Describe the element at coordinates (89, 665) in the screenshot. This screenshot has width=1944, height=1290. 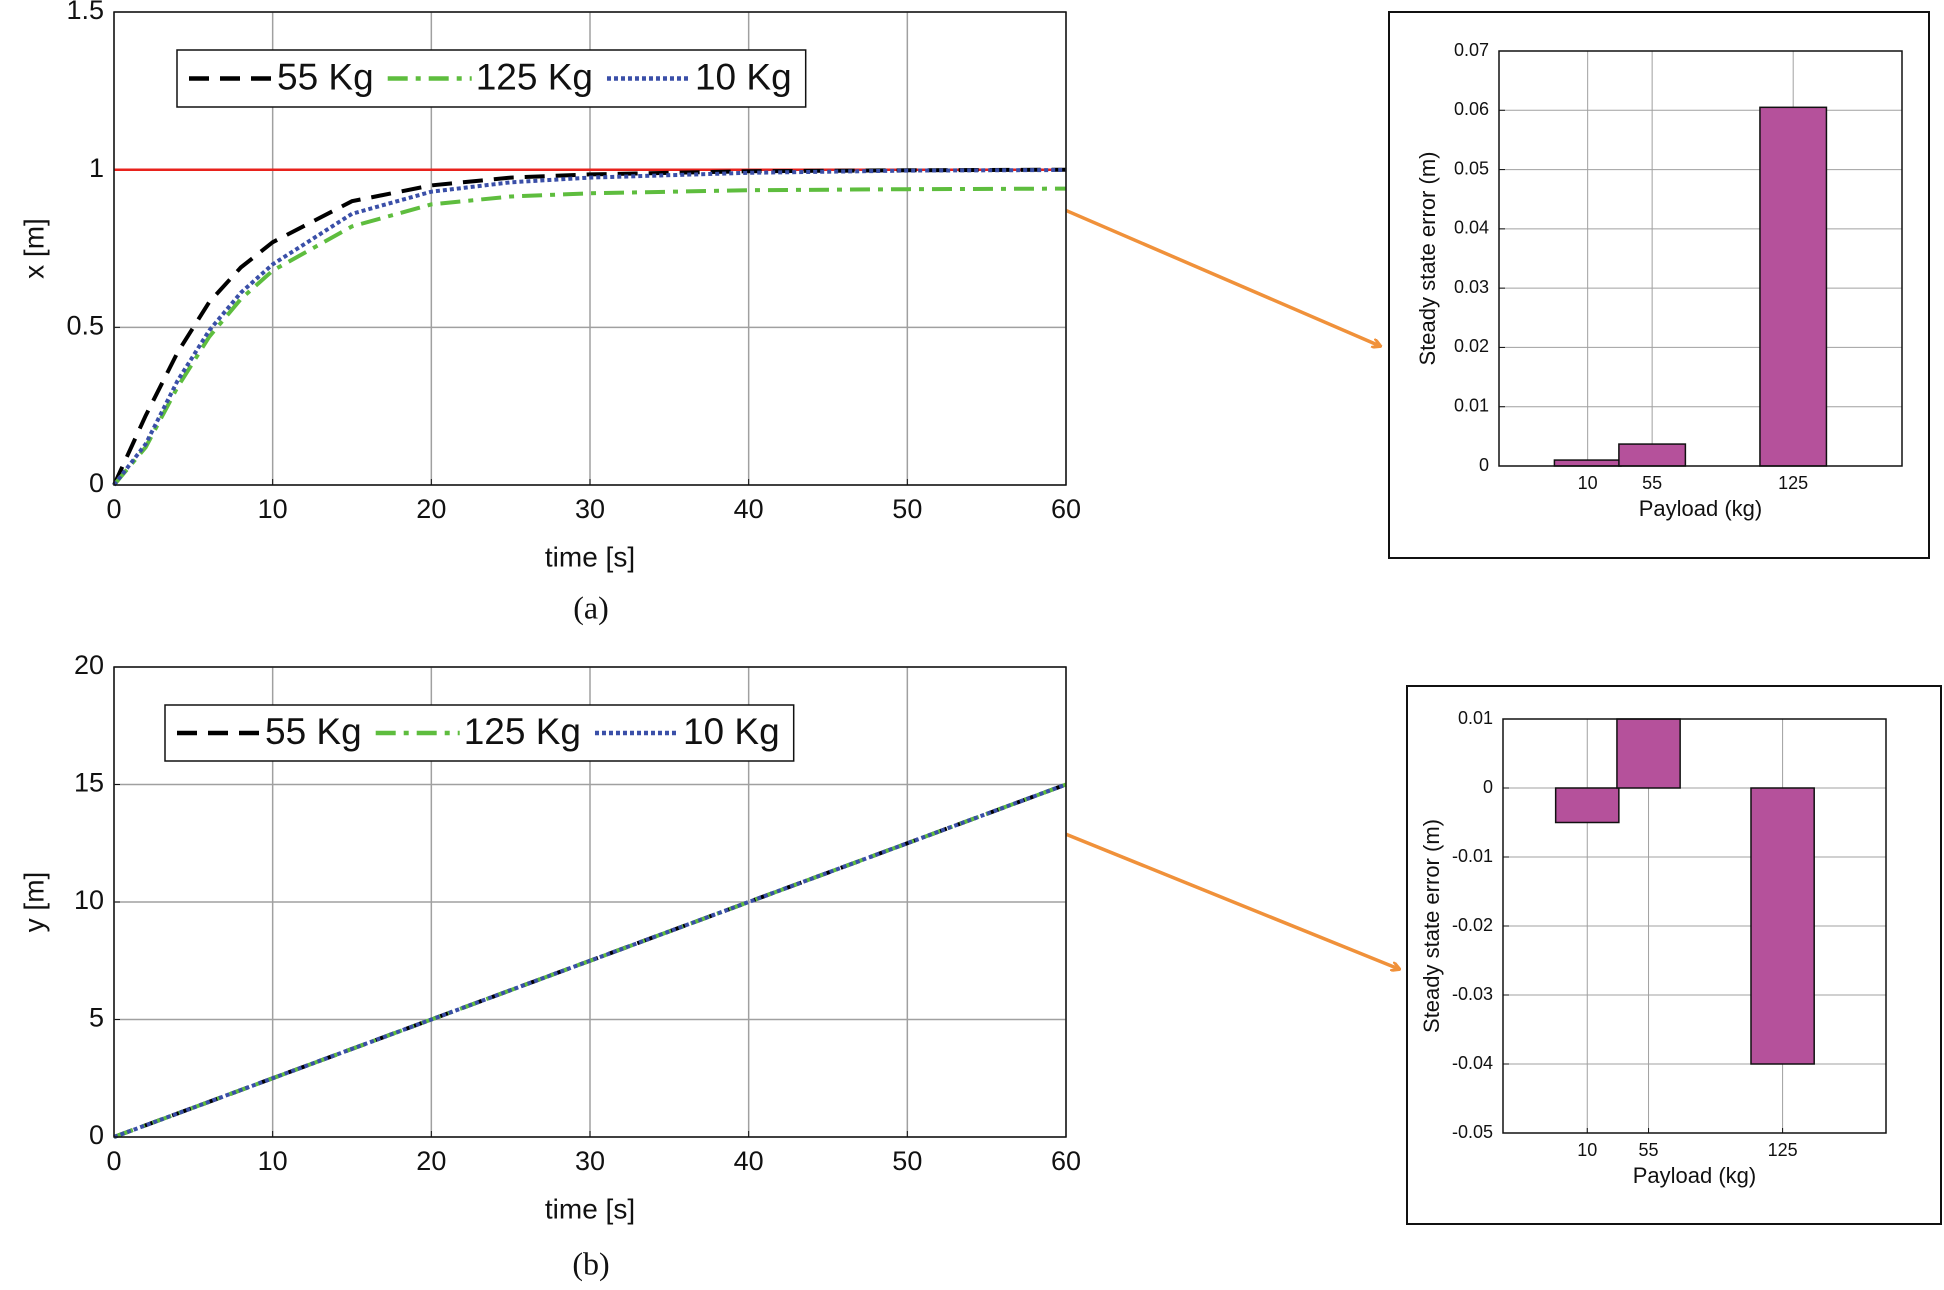
I see `y-tick-label: 20` at that location.